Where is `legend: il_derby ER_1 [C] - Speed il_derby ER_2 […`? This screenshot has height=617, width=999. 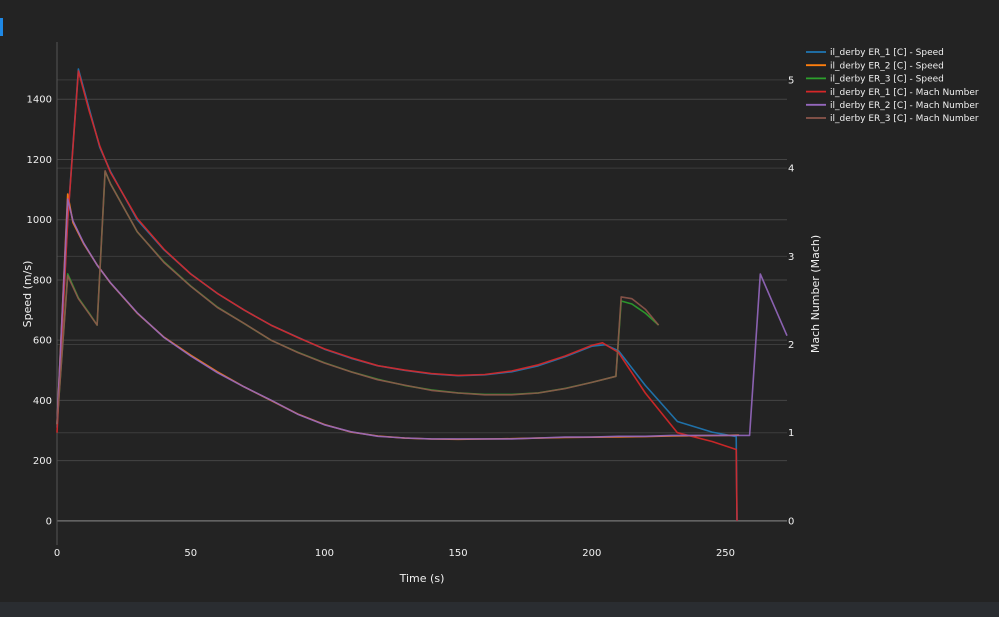 legend: il_derby ER_1 [C] - Speed il_derby ER_2 [… is located at coordinates (892, 86).